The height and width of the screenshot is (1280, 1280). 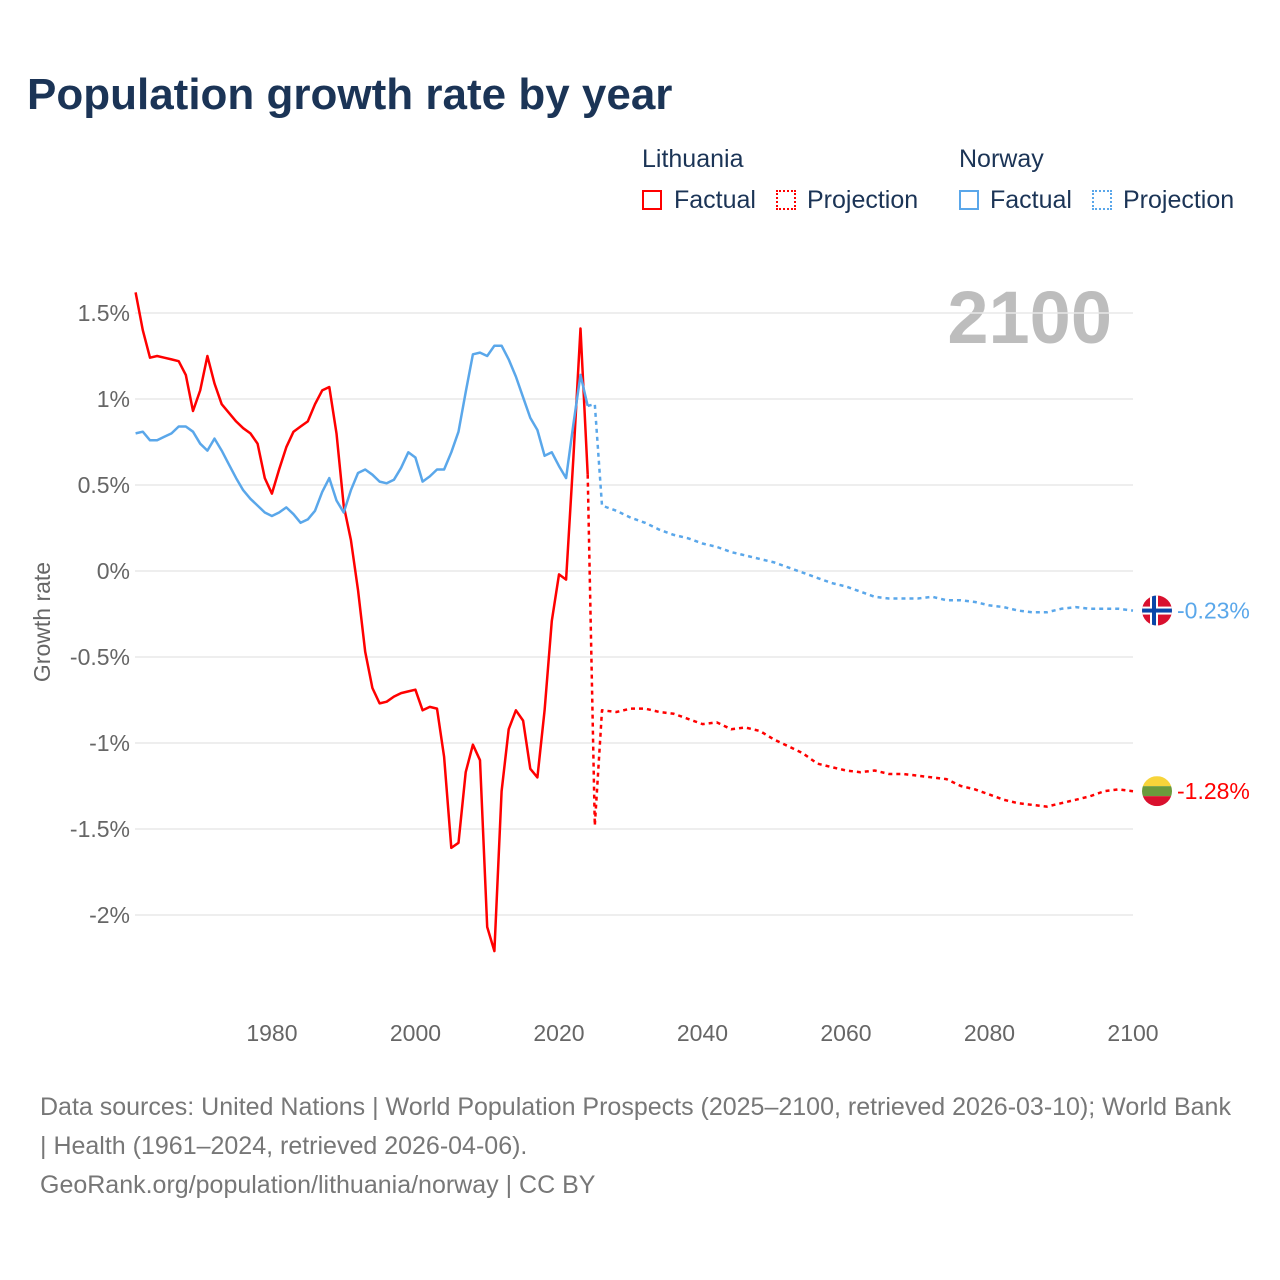 I want to click on legend-norway-factual: Factual, so click(x=1031, y=200).